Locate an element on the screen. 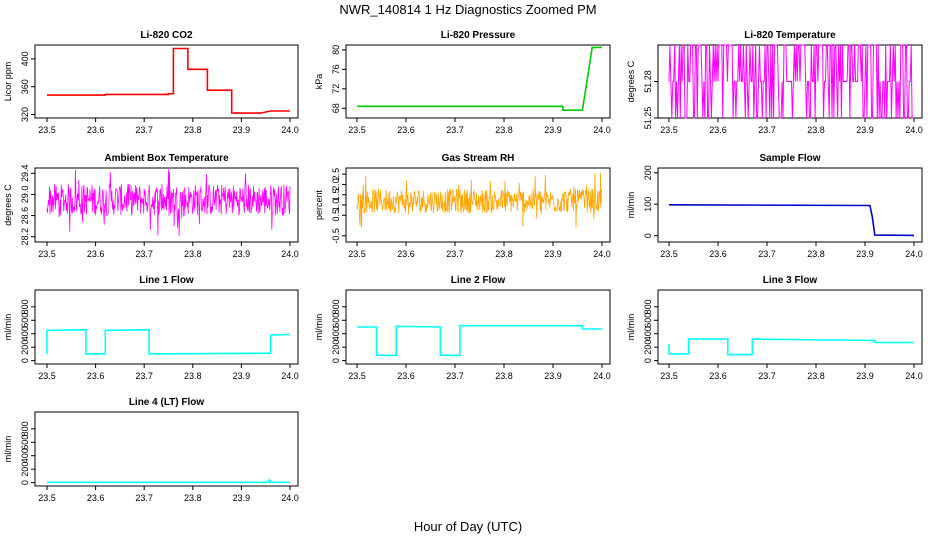 This screenshot has width=936, height=540. y-tick-label: 76 is located at coordinates (336, 69).